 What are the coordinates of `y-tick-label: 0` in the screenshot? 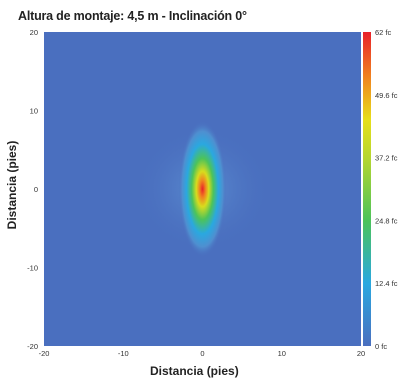 It's located at (36, 189).